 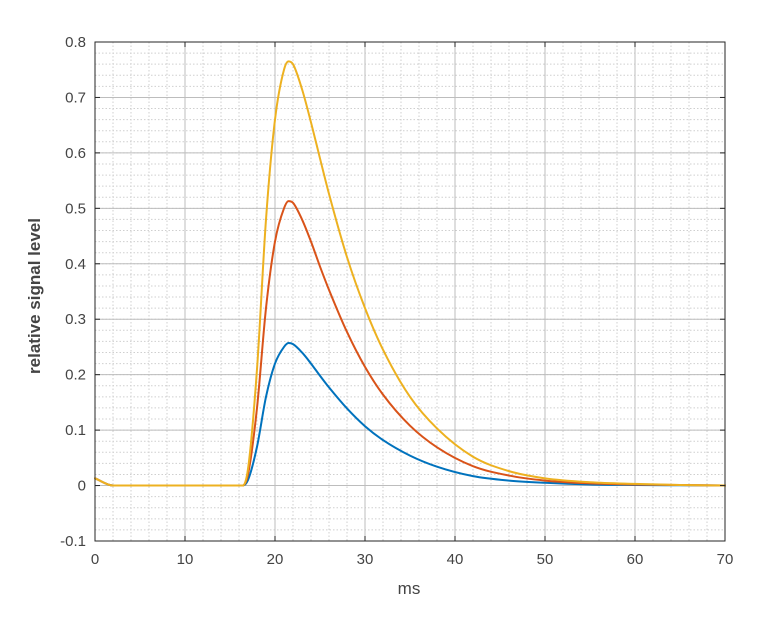 What do you see at coordinates (82, 486) in the screenshot?
I see `y-tick-label: 0` at bounding box center [82, 486].